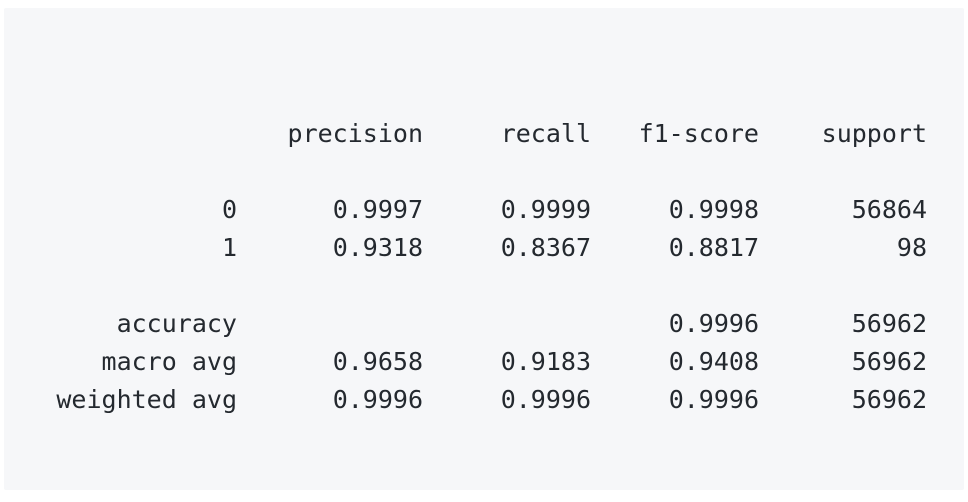  What do you see at coordinates (229, 209) in the screenshot?
I see `row-label: 0` at bounding box center [229, 209].